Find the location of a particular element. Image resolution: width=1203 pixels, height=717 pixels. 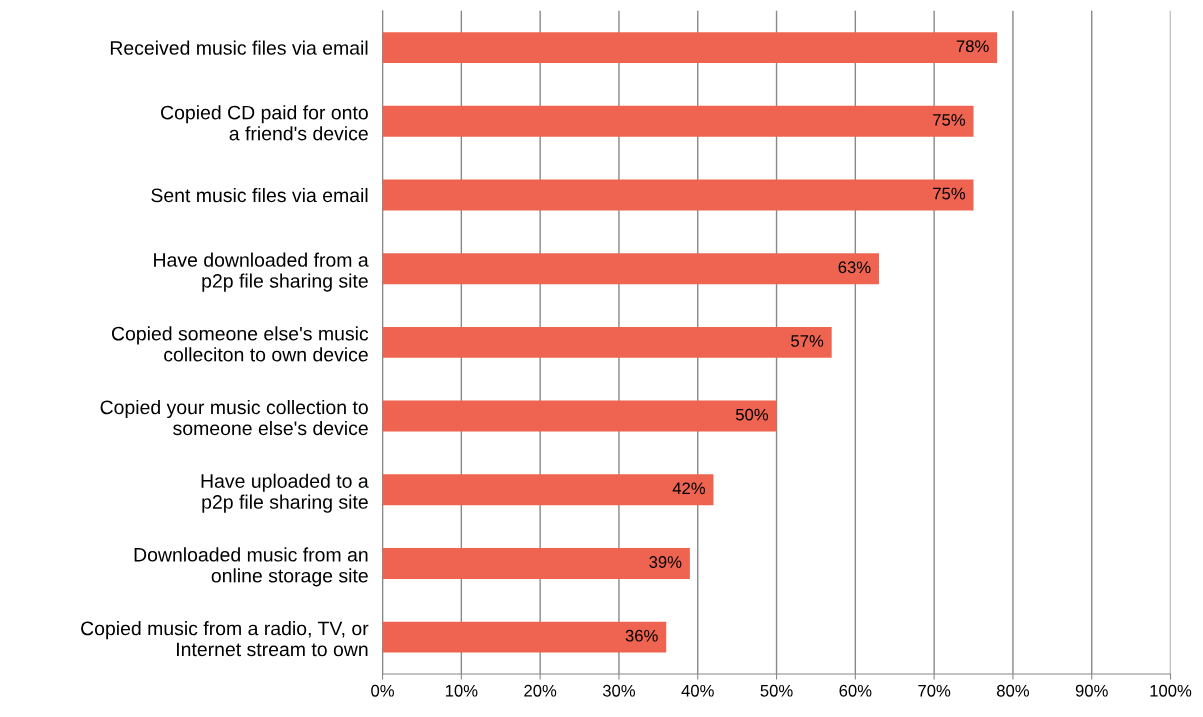

y-tick-label: Have uploaded to a p2p file sharing site is located at coordinates (285, 493).